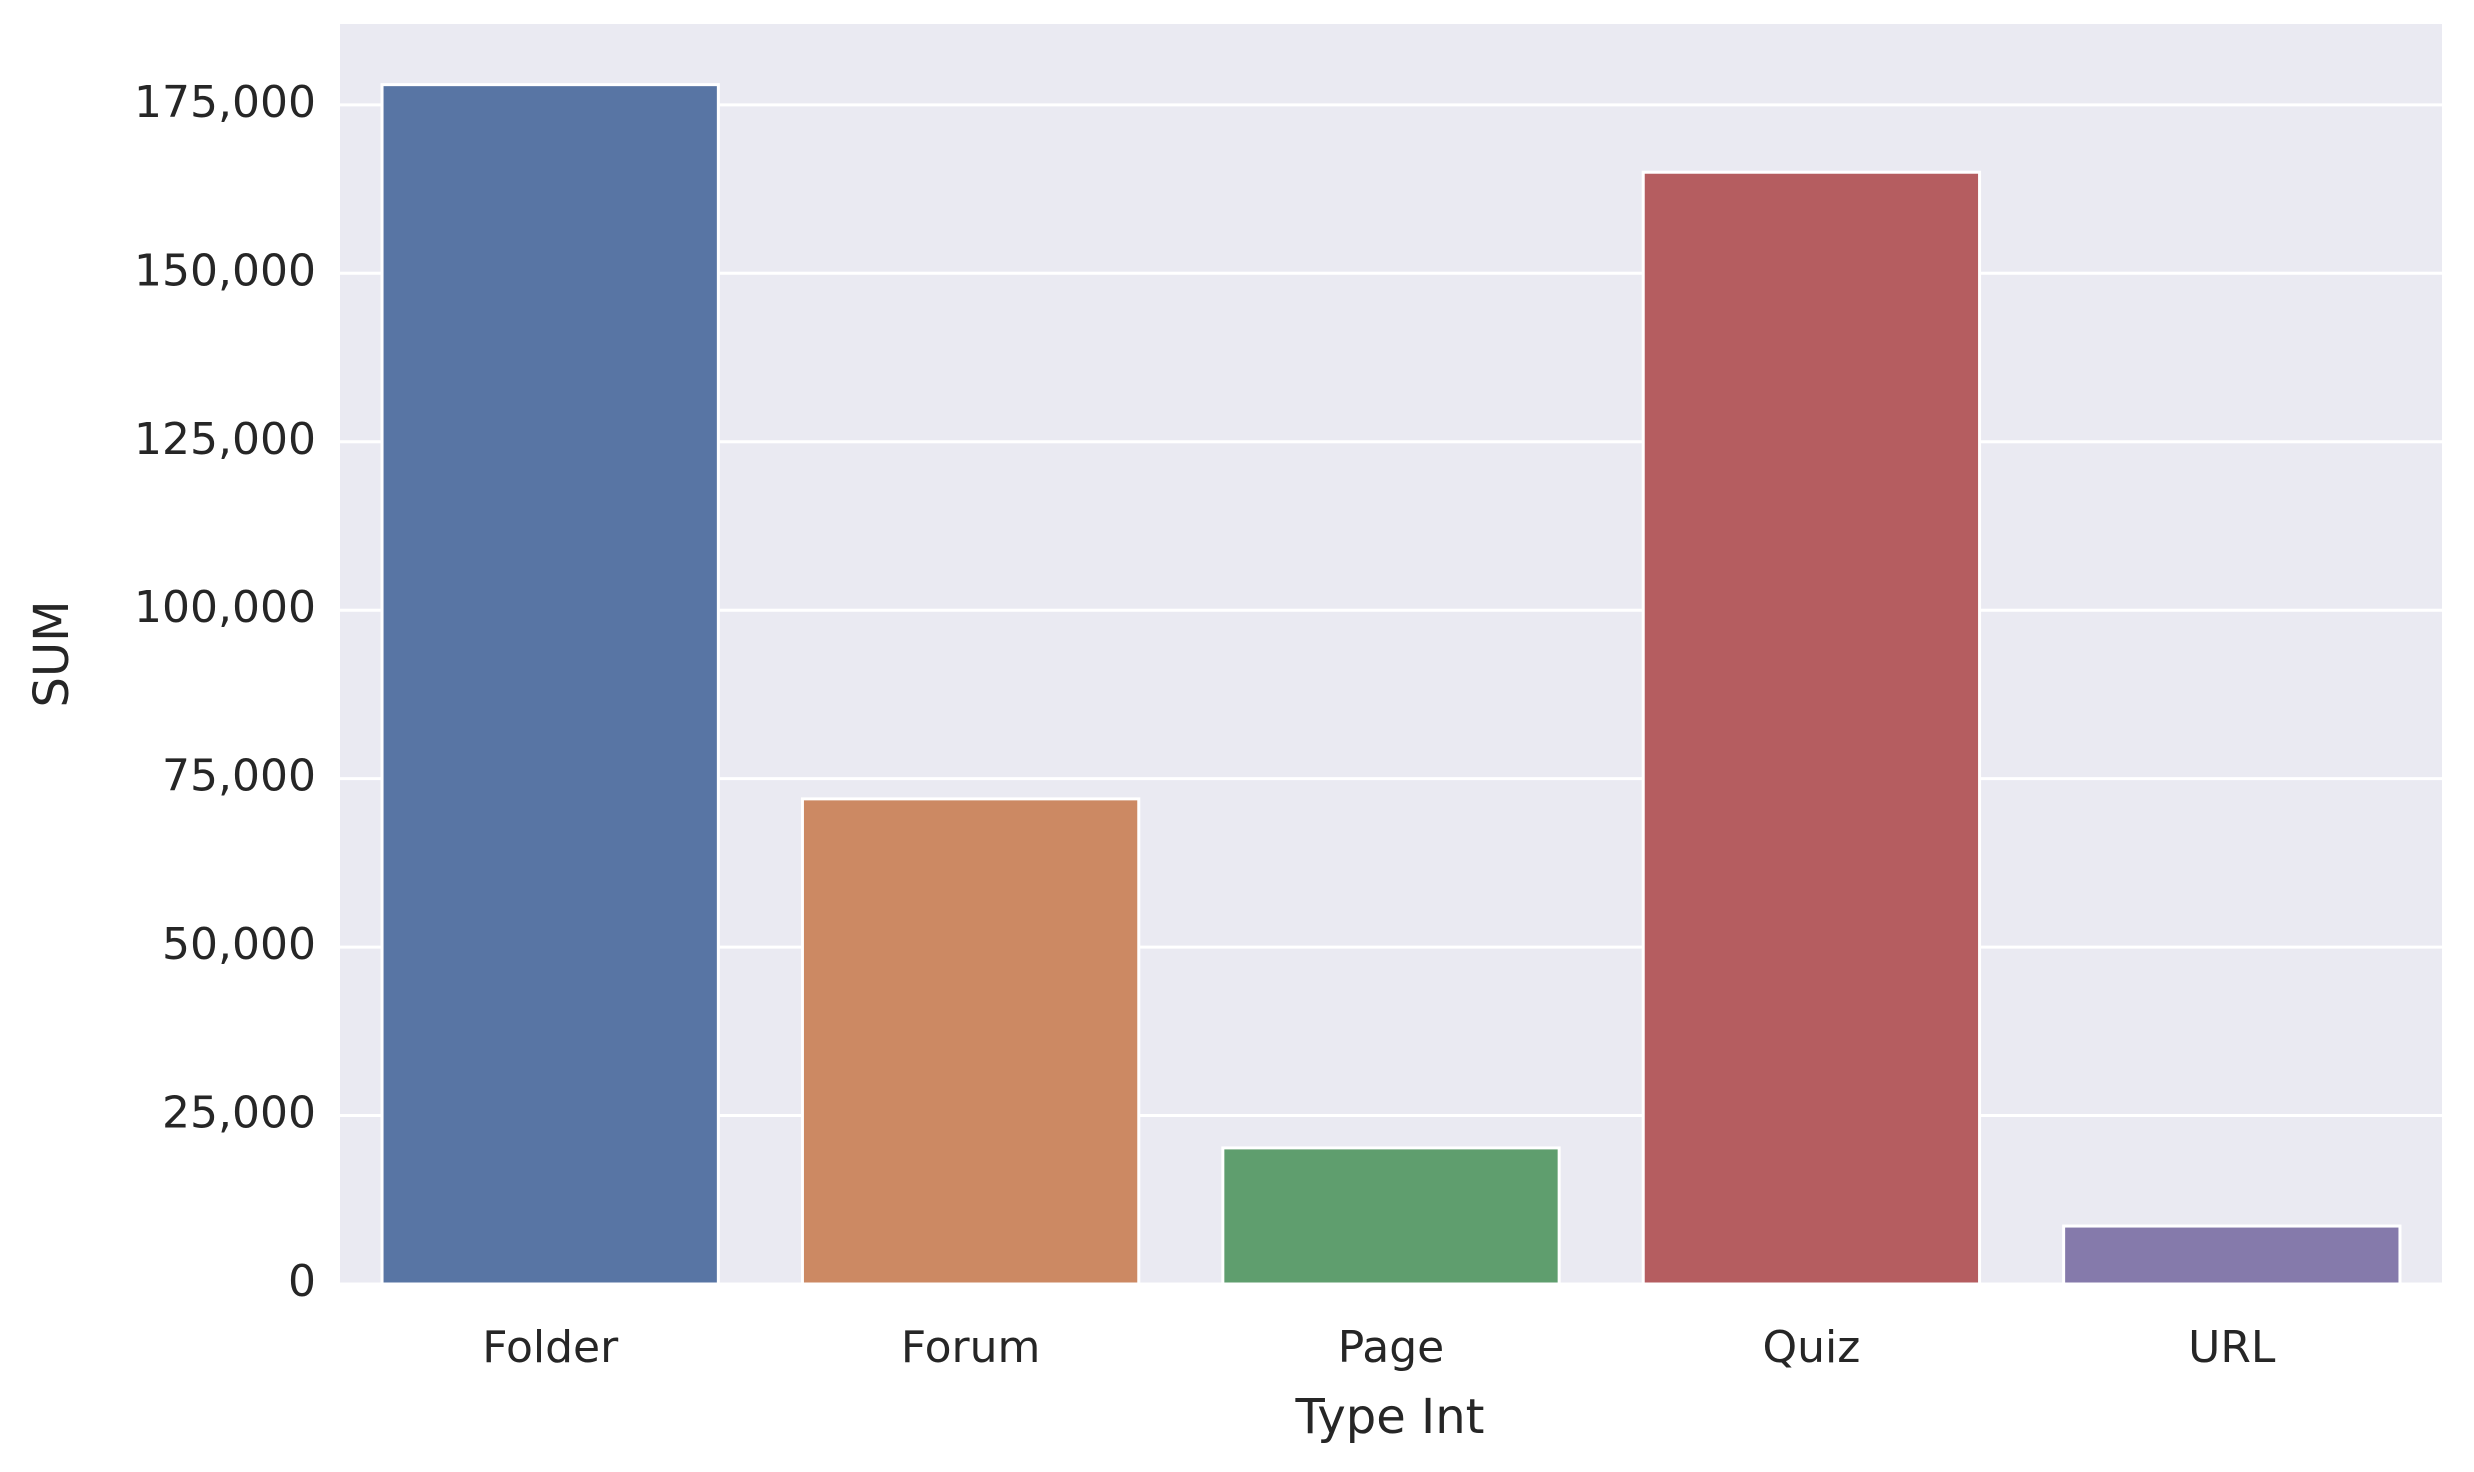 The width and height of the screenshot is (2474, 1472). I want to click on x-tick-label: URL, so click(2232, 1347).